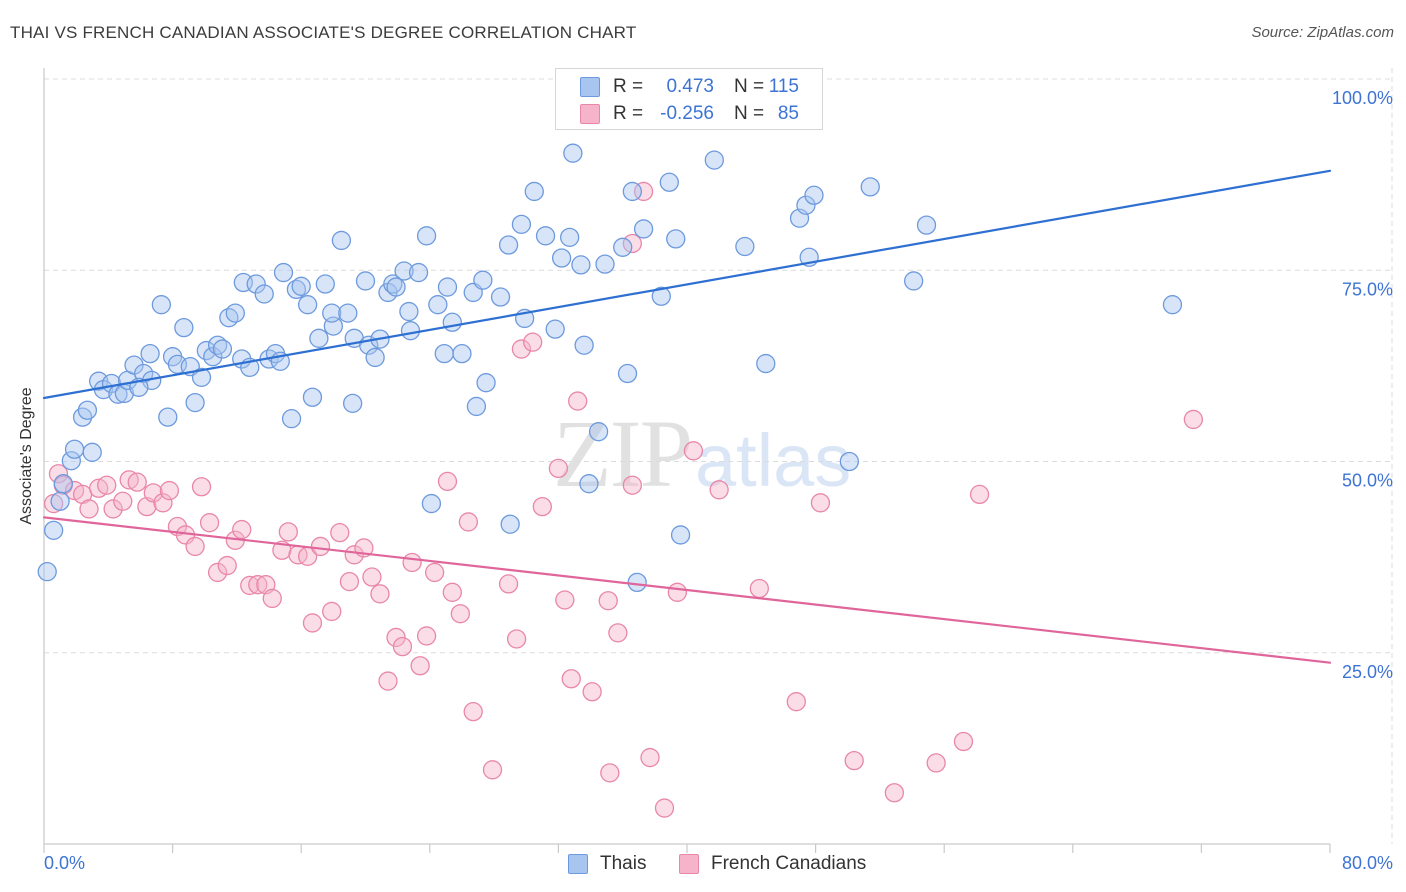 The height and width of the screenshot is (892, 1406). Describe the element at coordinates (623, 453) in the screenshot. I see `watermark-zip: ZIP` at that location.